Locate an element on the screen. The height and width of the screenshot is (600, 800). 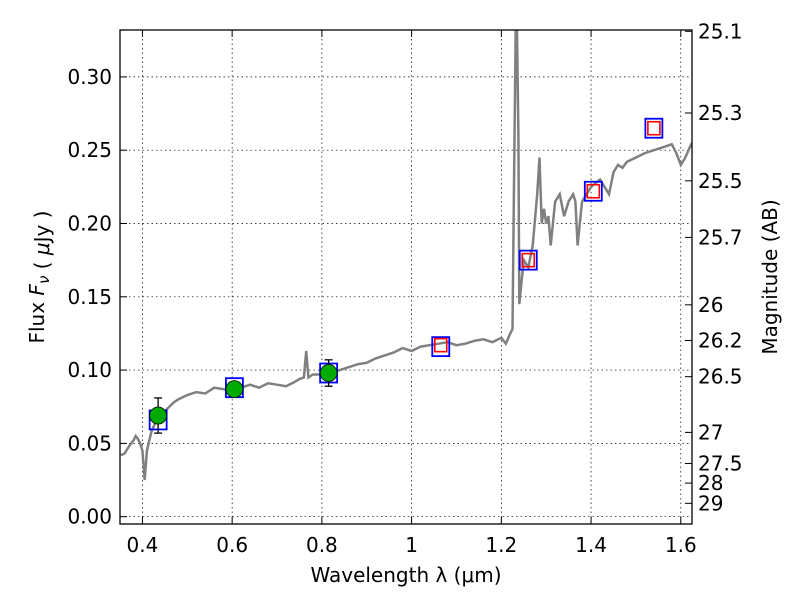
y-tick-label: 0.05 is located at coordinates (89, 443).